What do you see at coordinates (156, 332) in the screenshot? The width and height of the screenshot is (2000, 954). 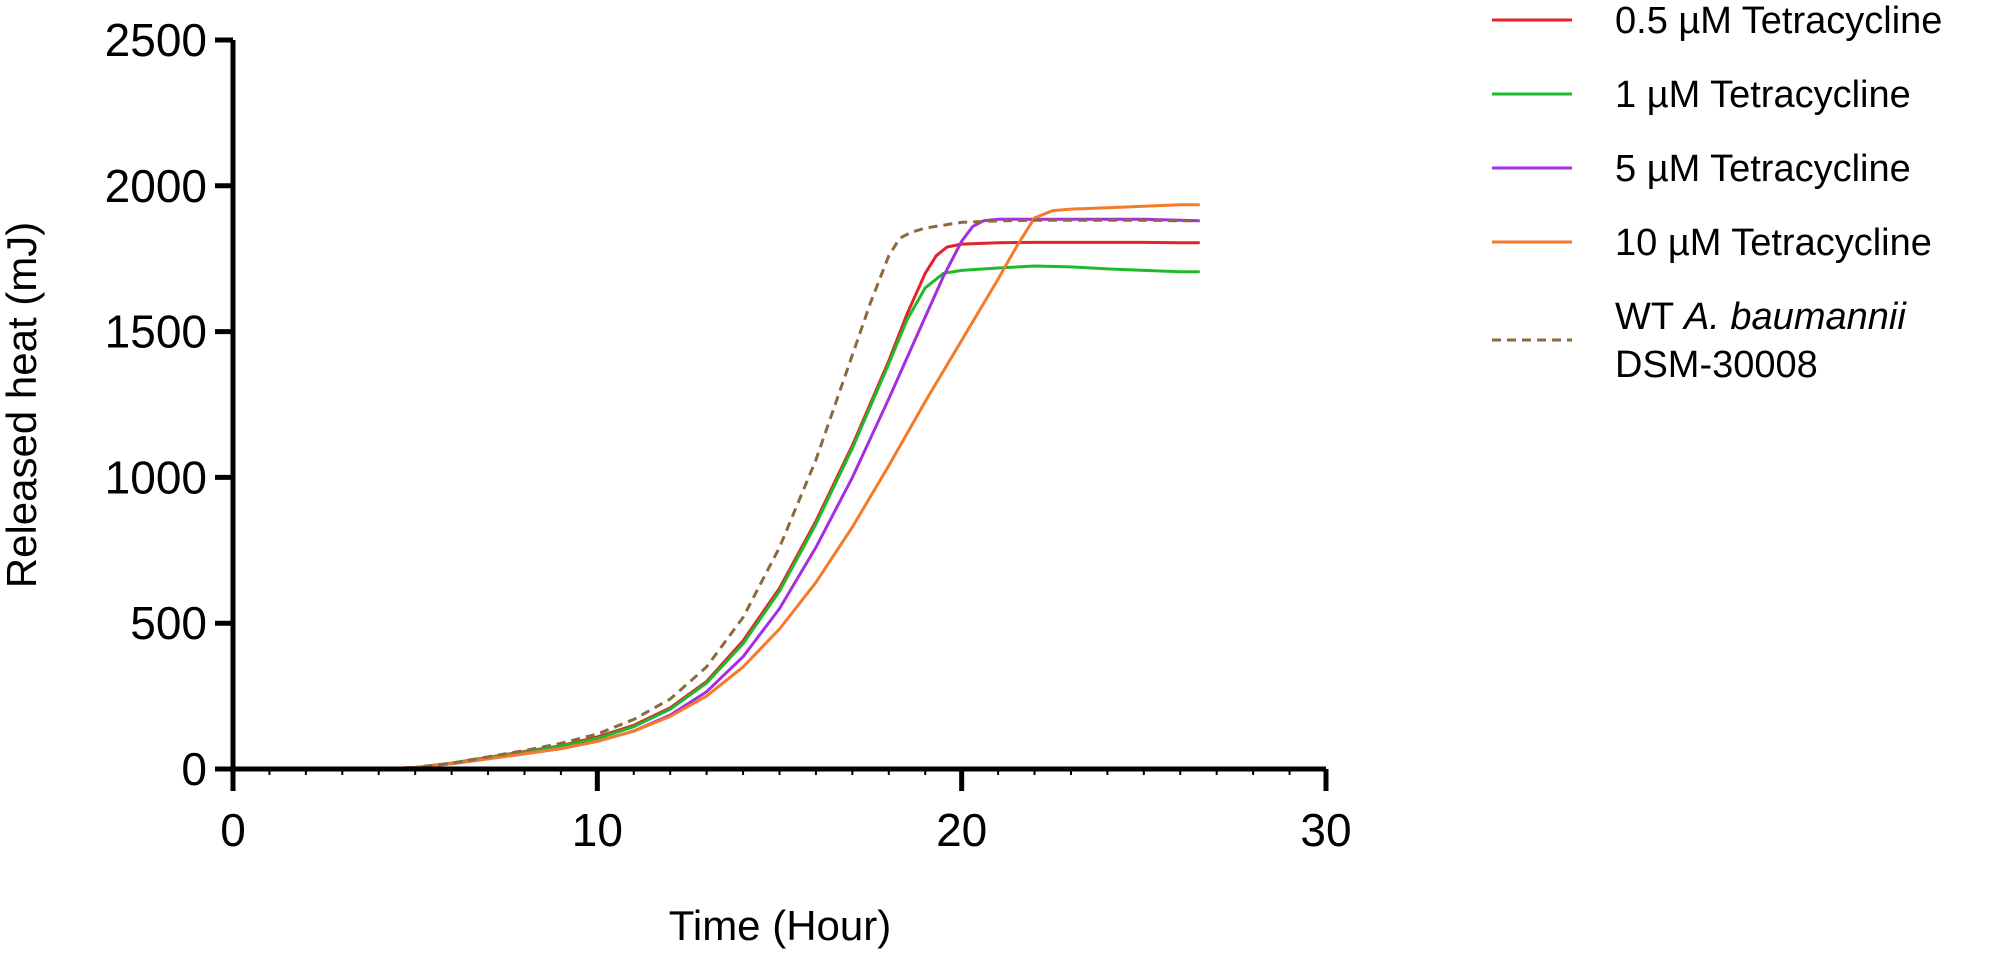 I see `y-tick-label: 1500` at bounding box center [156, 332].